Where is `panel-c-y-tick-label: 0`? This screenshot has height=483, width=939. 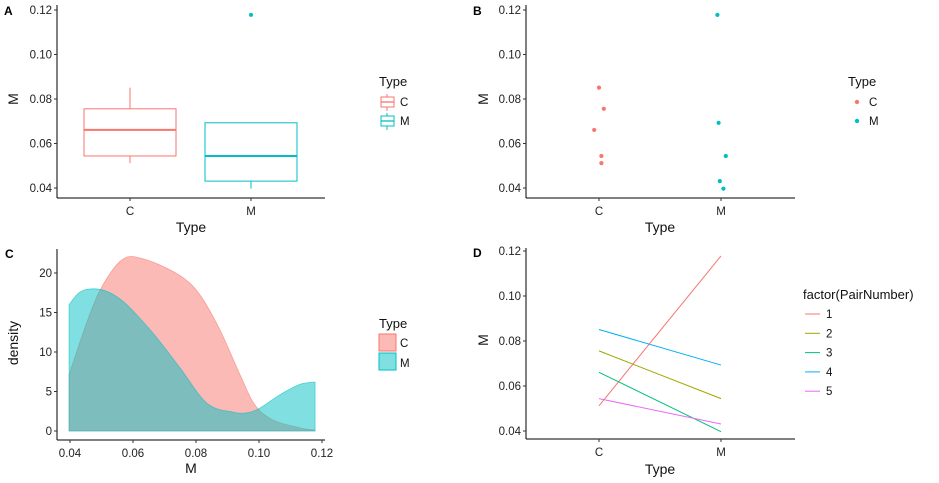
panel-c-y-tick-label: 0 is located at coordinates (49, 432).